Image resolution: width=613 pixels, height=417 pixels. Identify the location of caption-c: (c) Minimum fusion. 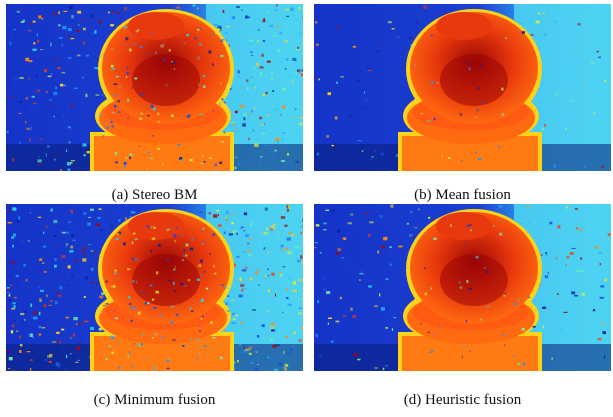
(154, 400).